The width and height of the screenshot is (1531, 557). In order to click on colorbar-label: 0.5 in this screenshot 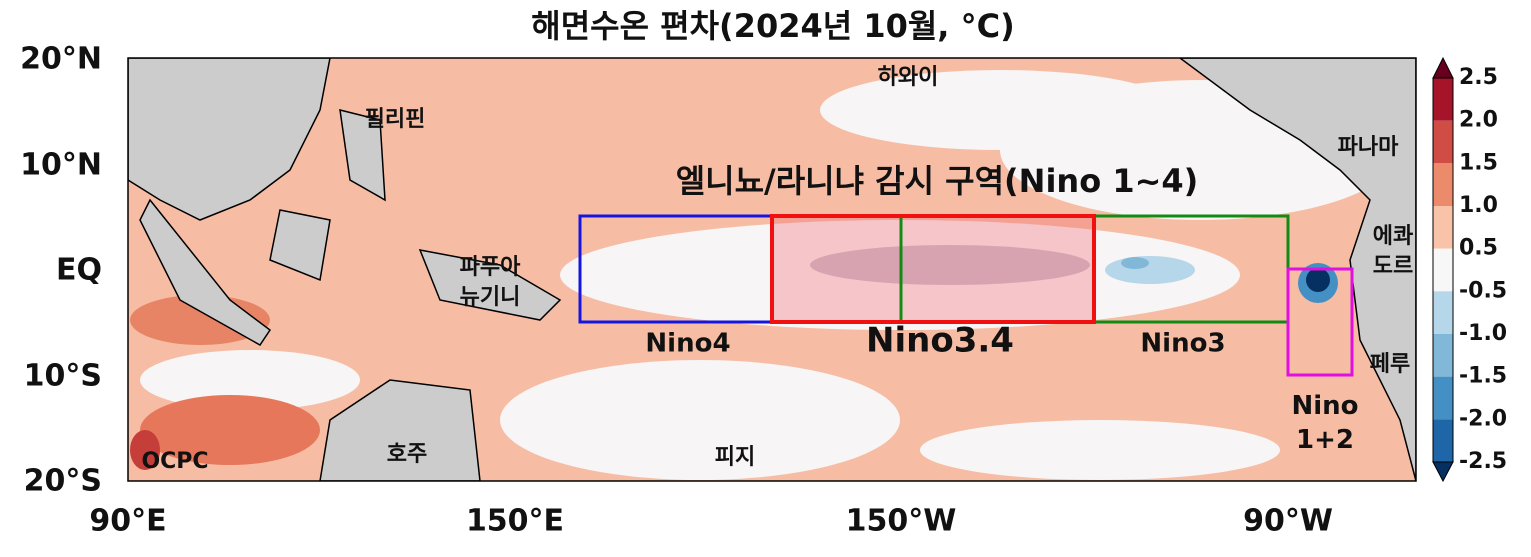, I will do `click(1478, 248)`.